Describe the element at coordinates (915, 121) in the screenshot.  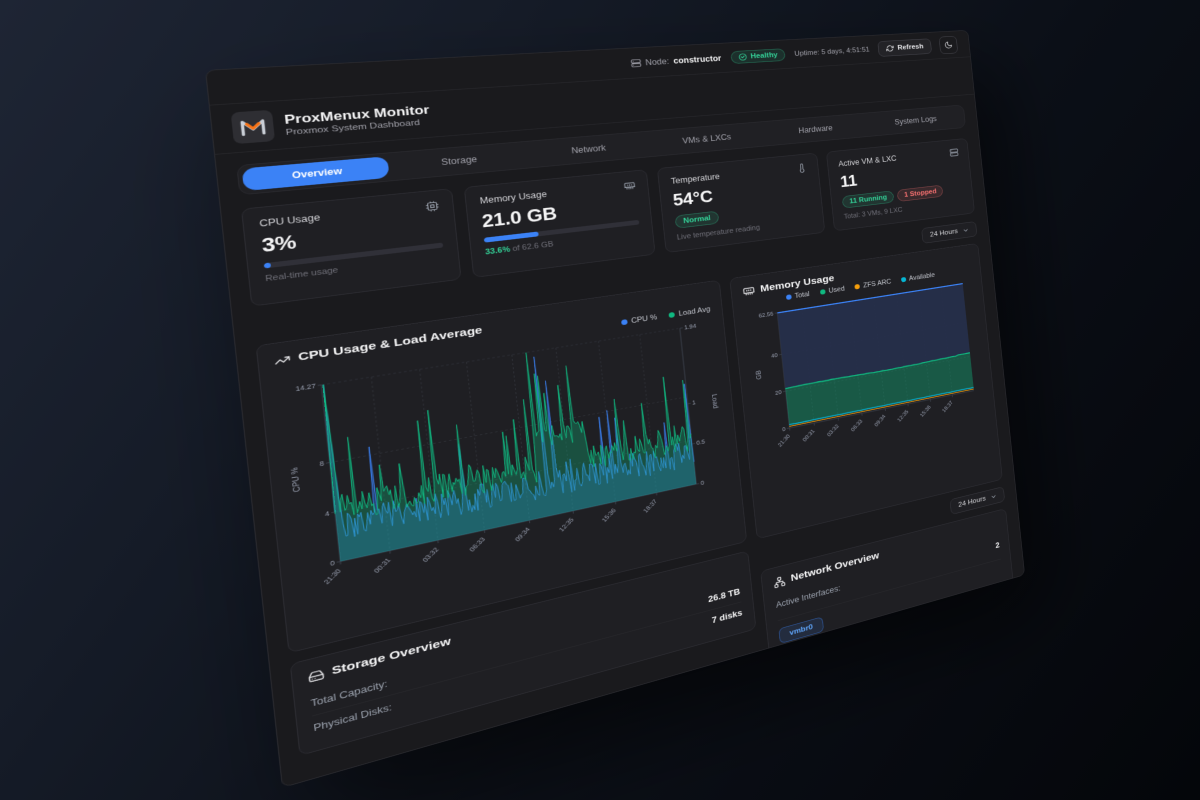
I see `tab-system-logs: System Logs` at that location.